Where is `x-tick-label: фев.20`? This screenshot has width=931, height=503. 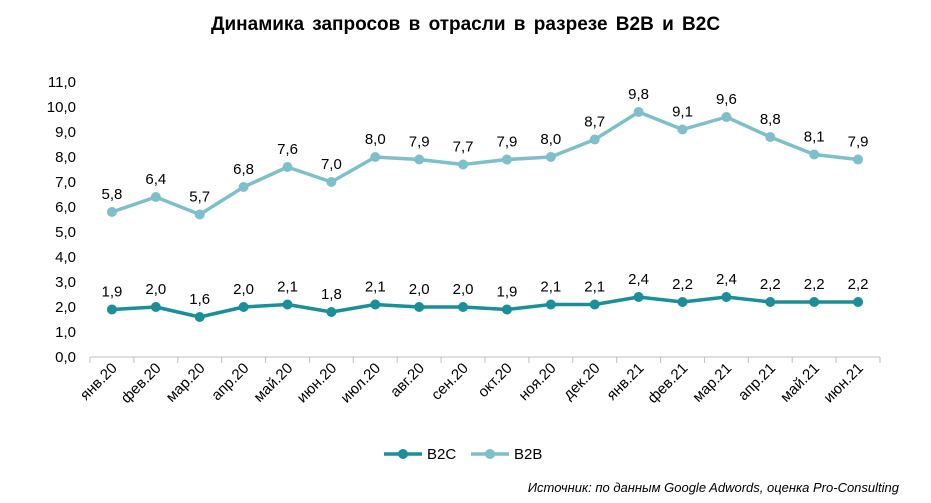 x-tick-label: фев.20 is located at coordinates (141, 383).